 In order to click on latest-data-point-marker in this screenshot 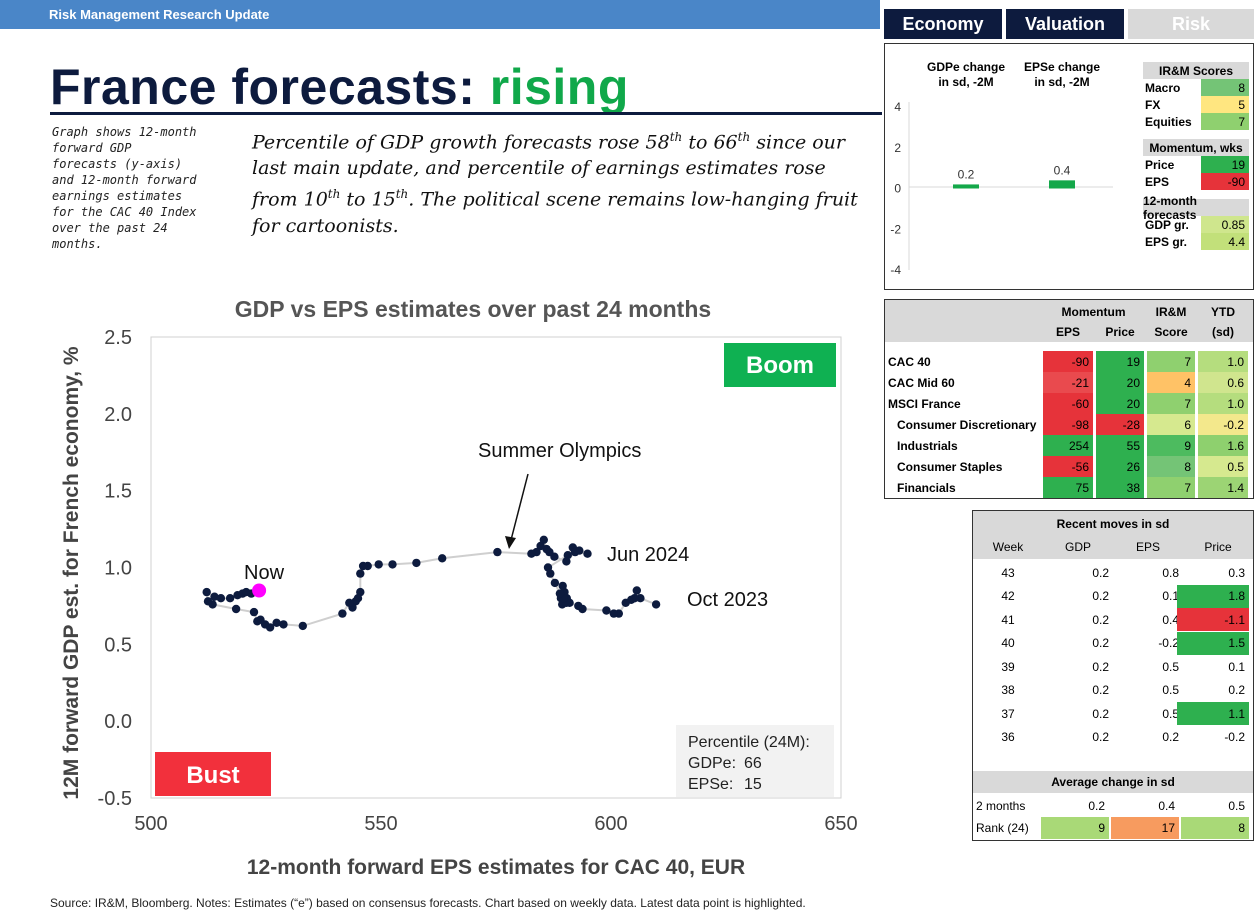, I will do `click(259, 590)`.